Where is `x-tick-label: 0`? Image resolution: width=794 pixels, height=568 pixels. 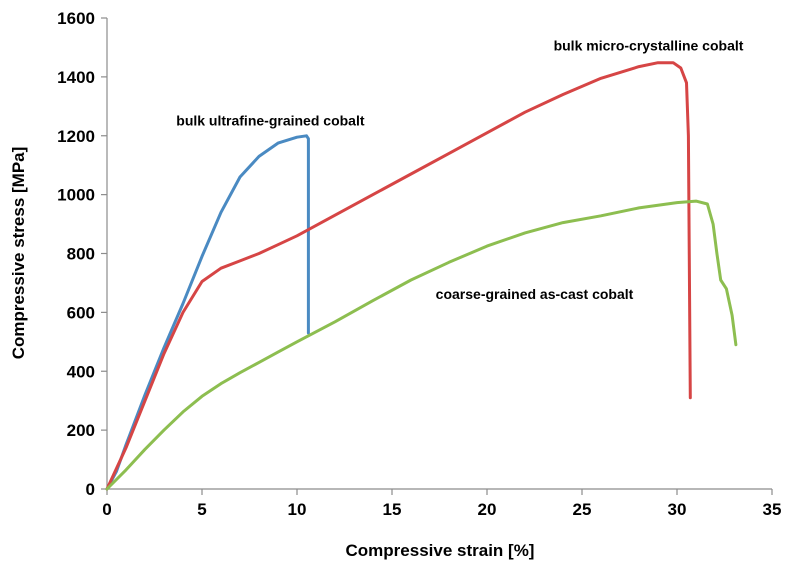
x-tick-label: 0 is located at coordinates (106, 509).